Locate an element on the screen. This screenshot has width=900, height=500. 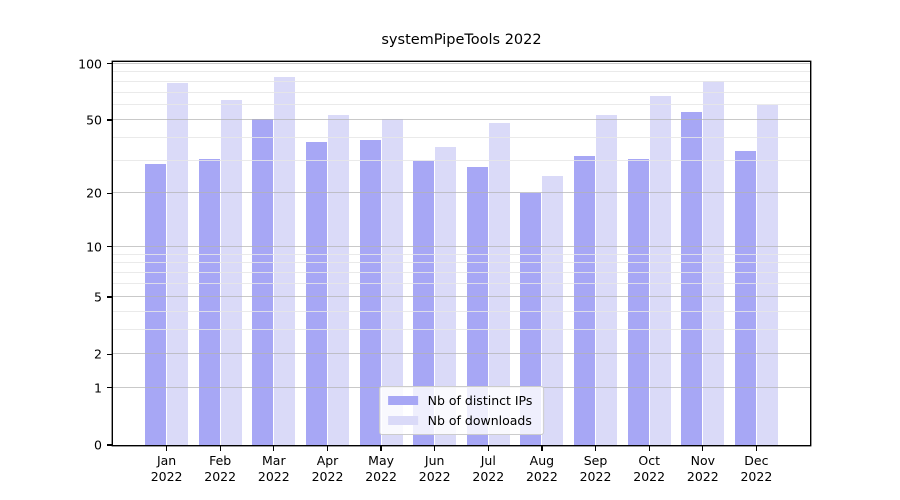
bar-may-distinct-ips is located at coordinates (370, 292).